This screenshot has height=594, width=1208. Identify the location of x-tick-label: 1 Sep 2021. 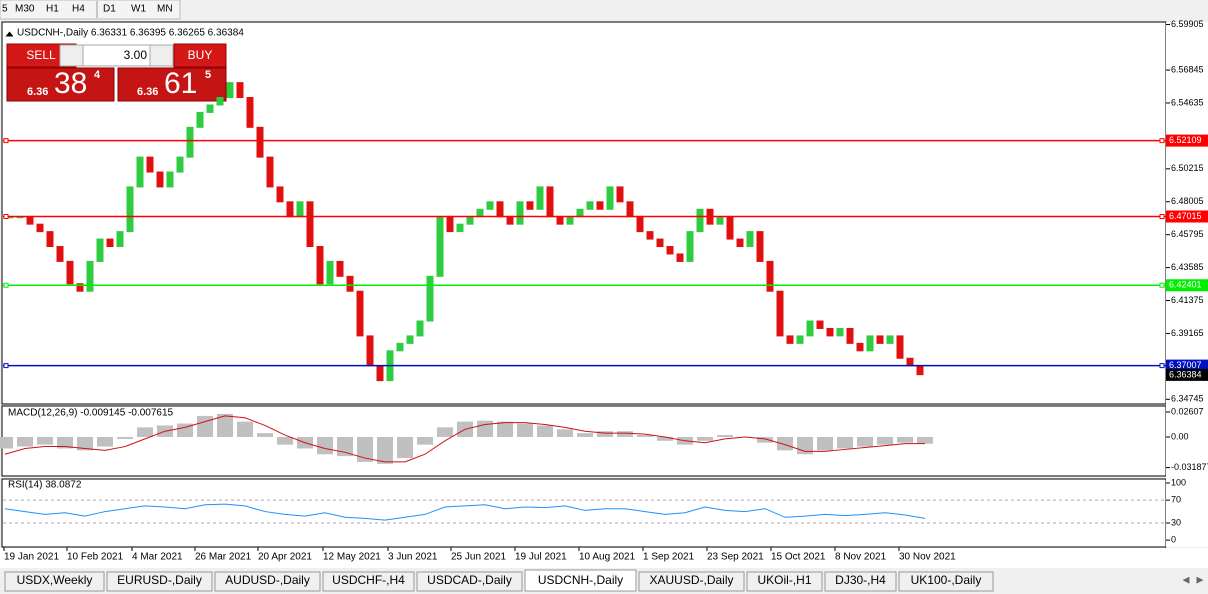
(669, 557).